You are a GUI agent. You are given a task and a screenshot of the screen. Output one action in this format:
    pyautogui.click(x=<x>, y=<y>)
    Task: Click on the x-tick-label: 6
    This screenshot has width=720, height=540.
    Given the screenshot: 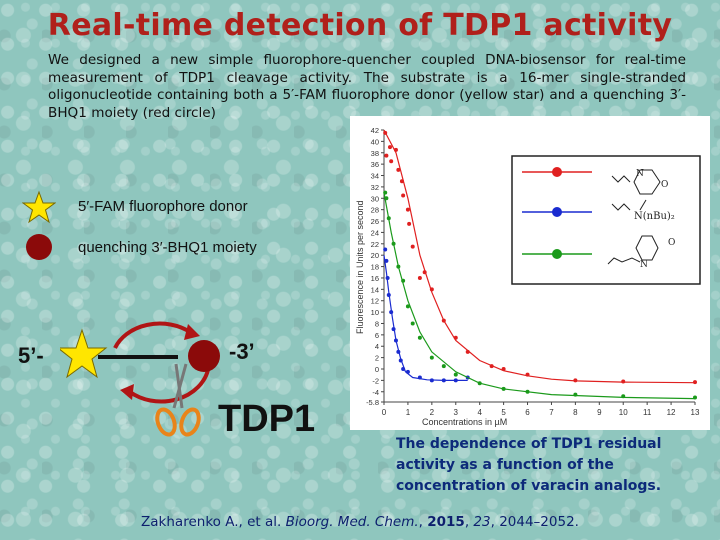 What is the action you would take?
    pyautogui.click(x=527, y=412)
    